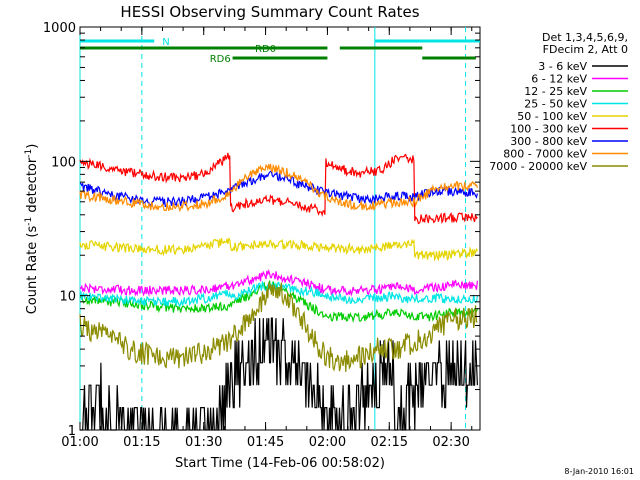  I want to click on legend-label-1: 6 - 12 keV, so click(559, 79).